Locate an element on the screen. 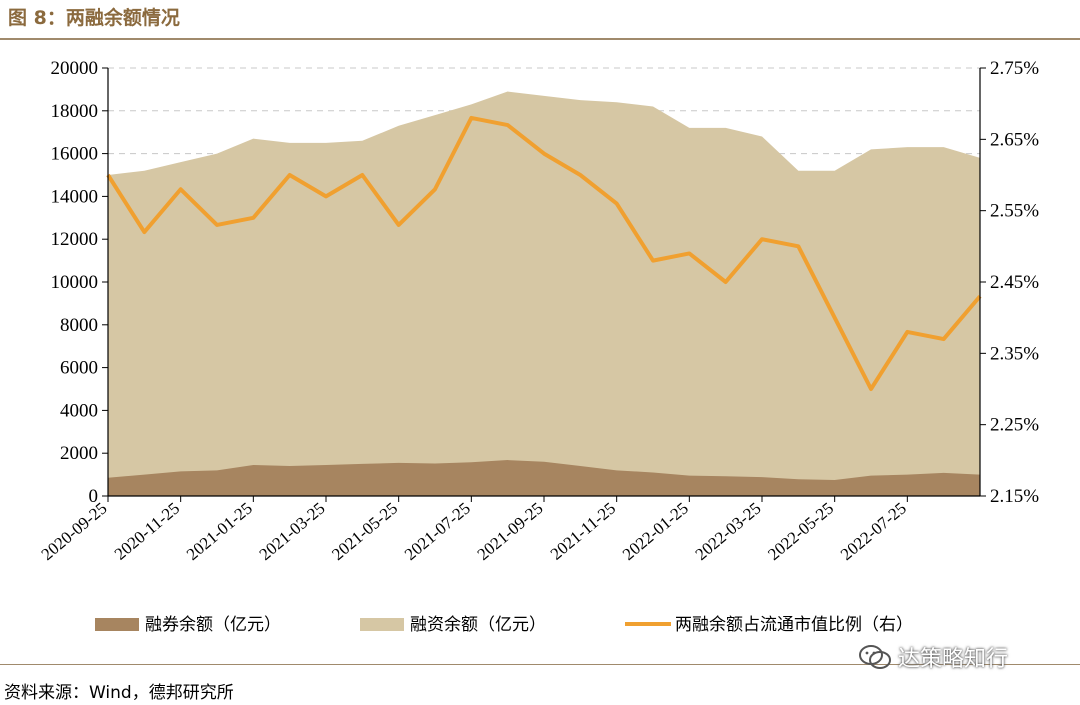 The height and width of the screenshot is (705, 1080). left-tick-label: 12000 is located at coordinates (75, 239).